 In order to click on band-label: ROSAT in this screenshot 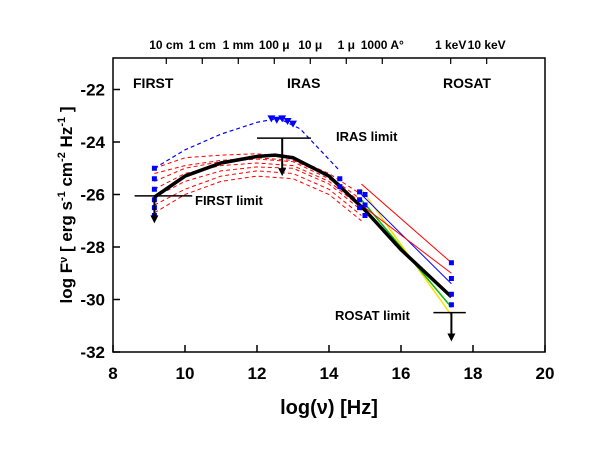, I will do `click(467, 83)`.